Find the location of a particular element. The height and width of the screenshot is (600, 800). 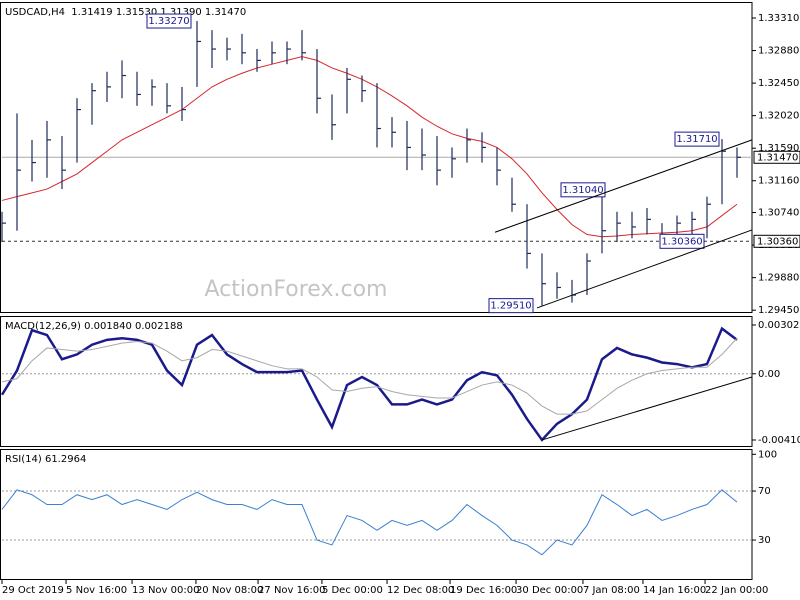

callout-label: 1.29510 is located at coordinates (510, 306).